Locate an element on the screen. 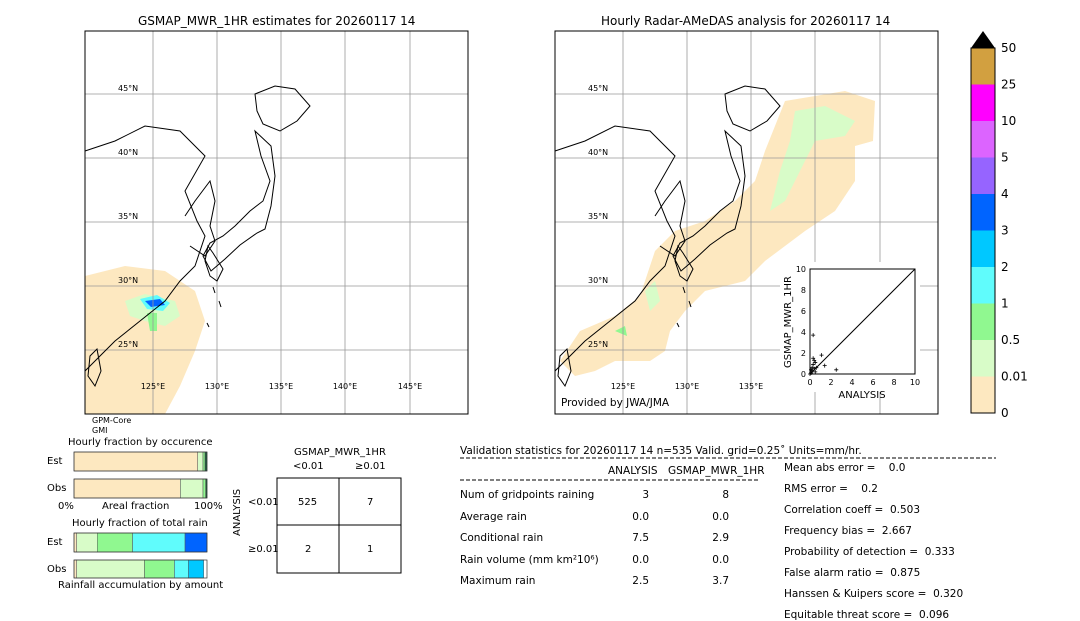  y-tick-label: 0 is located at coordinates (803, 374).